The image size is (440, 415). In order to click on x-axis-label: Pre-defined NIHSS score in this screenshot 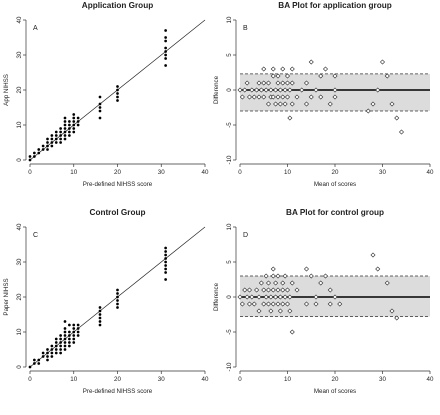, I will do `click(118, 391)`.